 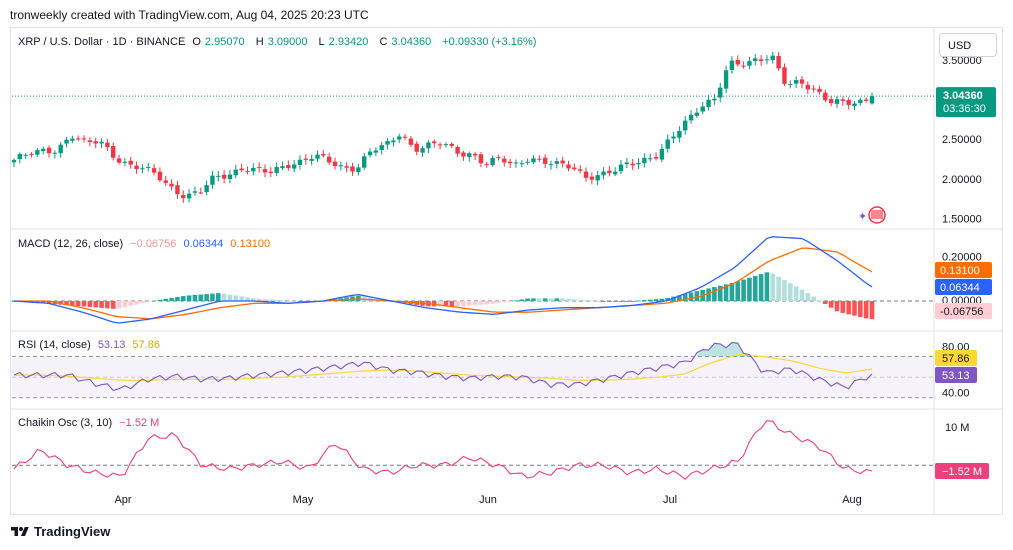 What do you see at coordinates (957, 428) in the screenshot?
I see `chaikin-tick: 10 M` at bounding box center [957, 428].